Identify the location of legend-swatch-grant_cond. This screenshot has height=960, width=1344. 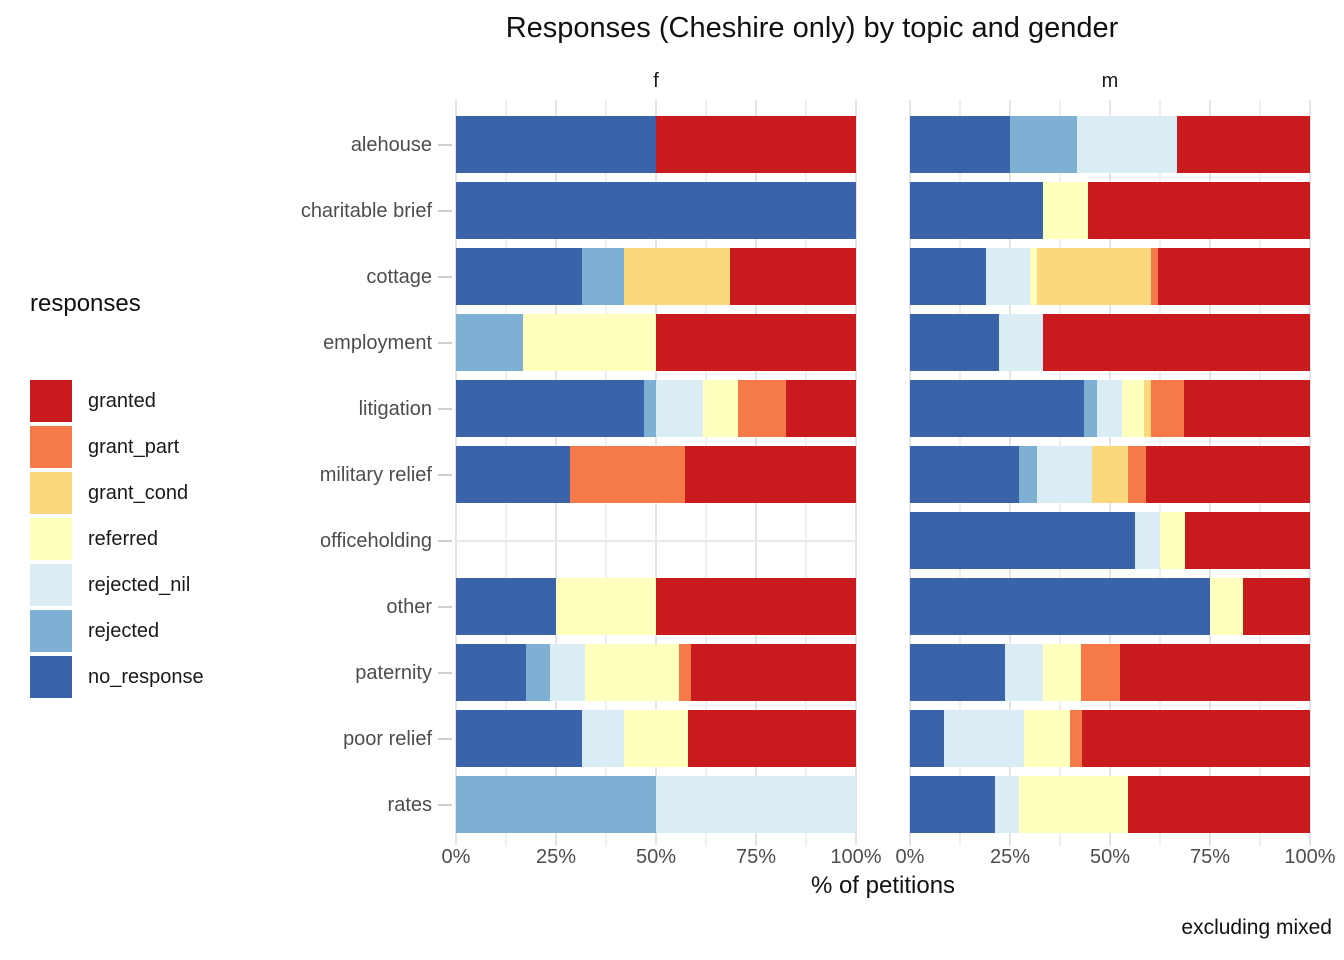
(51, 493).